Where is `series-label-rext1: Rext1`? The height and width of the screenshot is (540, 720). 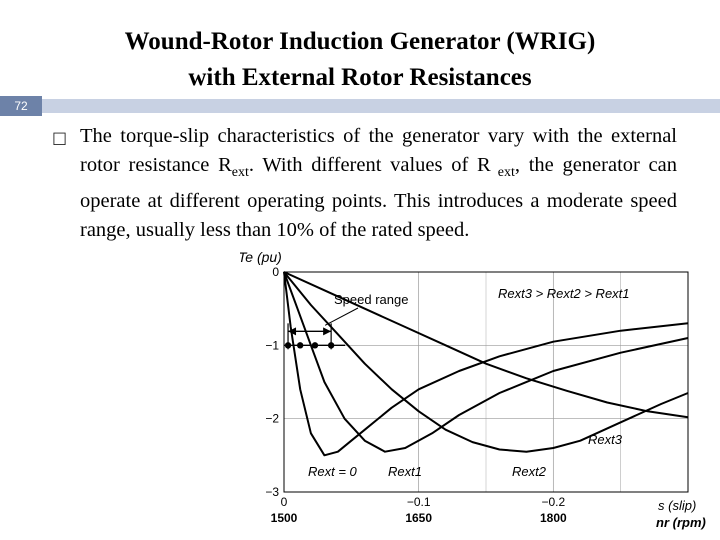
series-label-rext1: Rext1 is located at coordinates (405, 471).